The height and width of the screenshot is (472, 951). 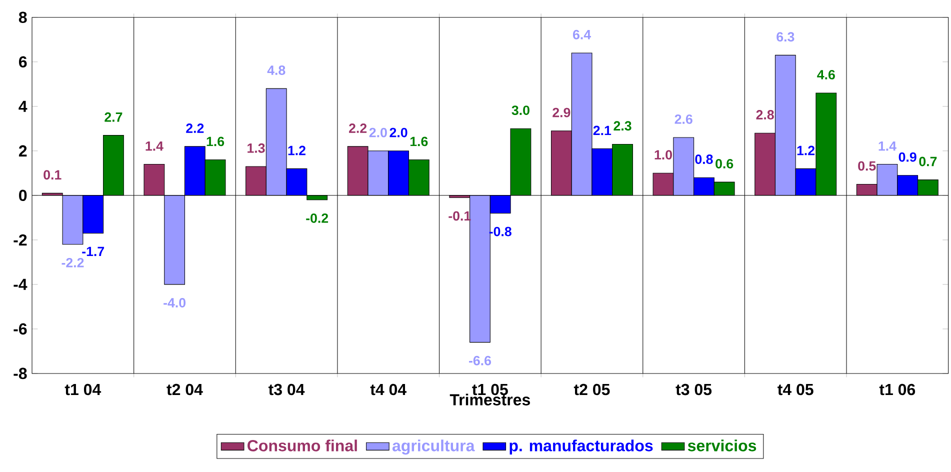 What do you see at coordinates (53, 175) in the screenshot?
I see `data-label: 0.1` at bounding box center [53, 175].